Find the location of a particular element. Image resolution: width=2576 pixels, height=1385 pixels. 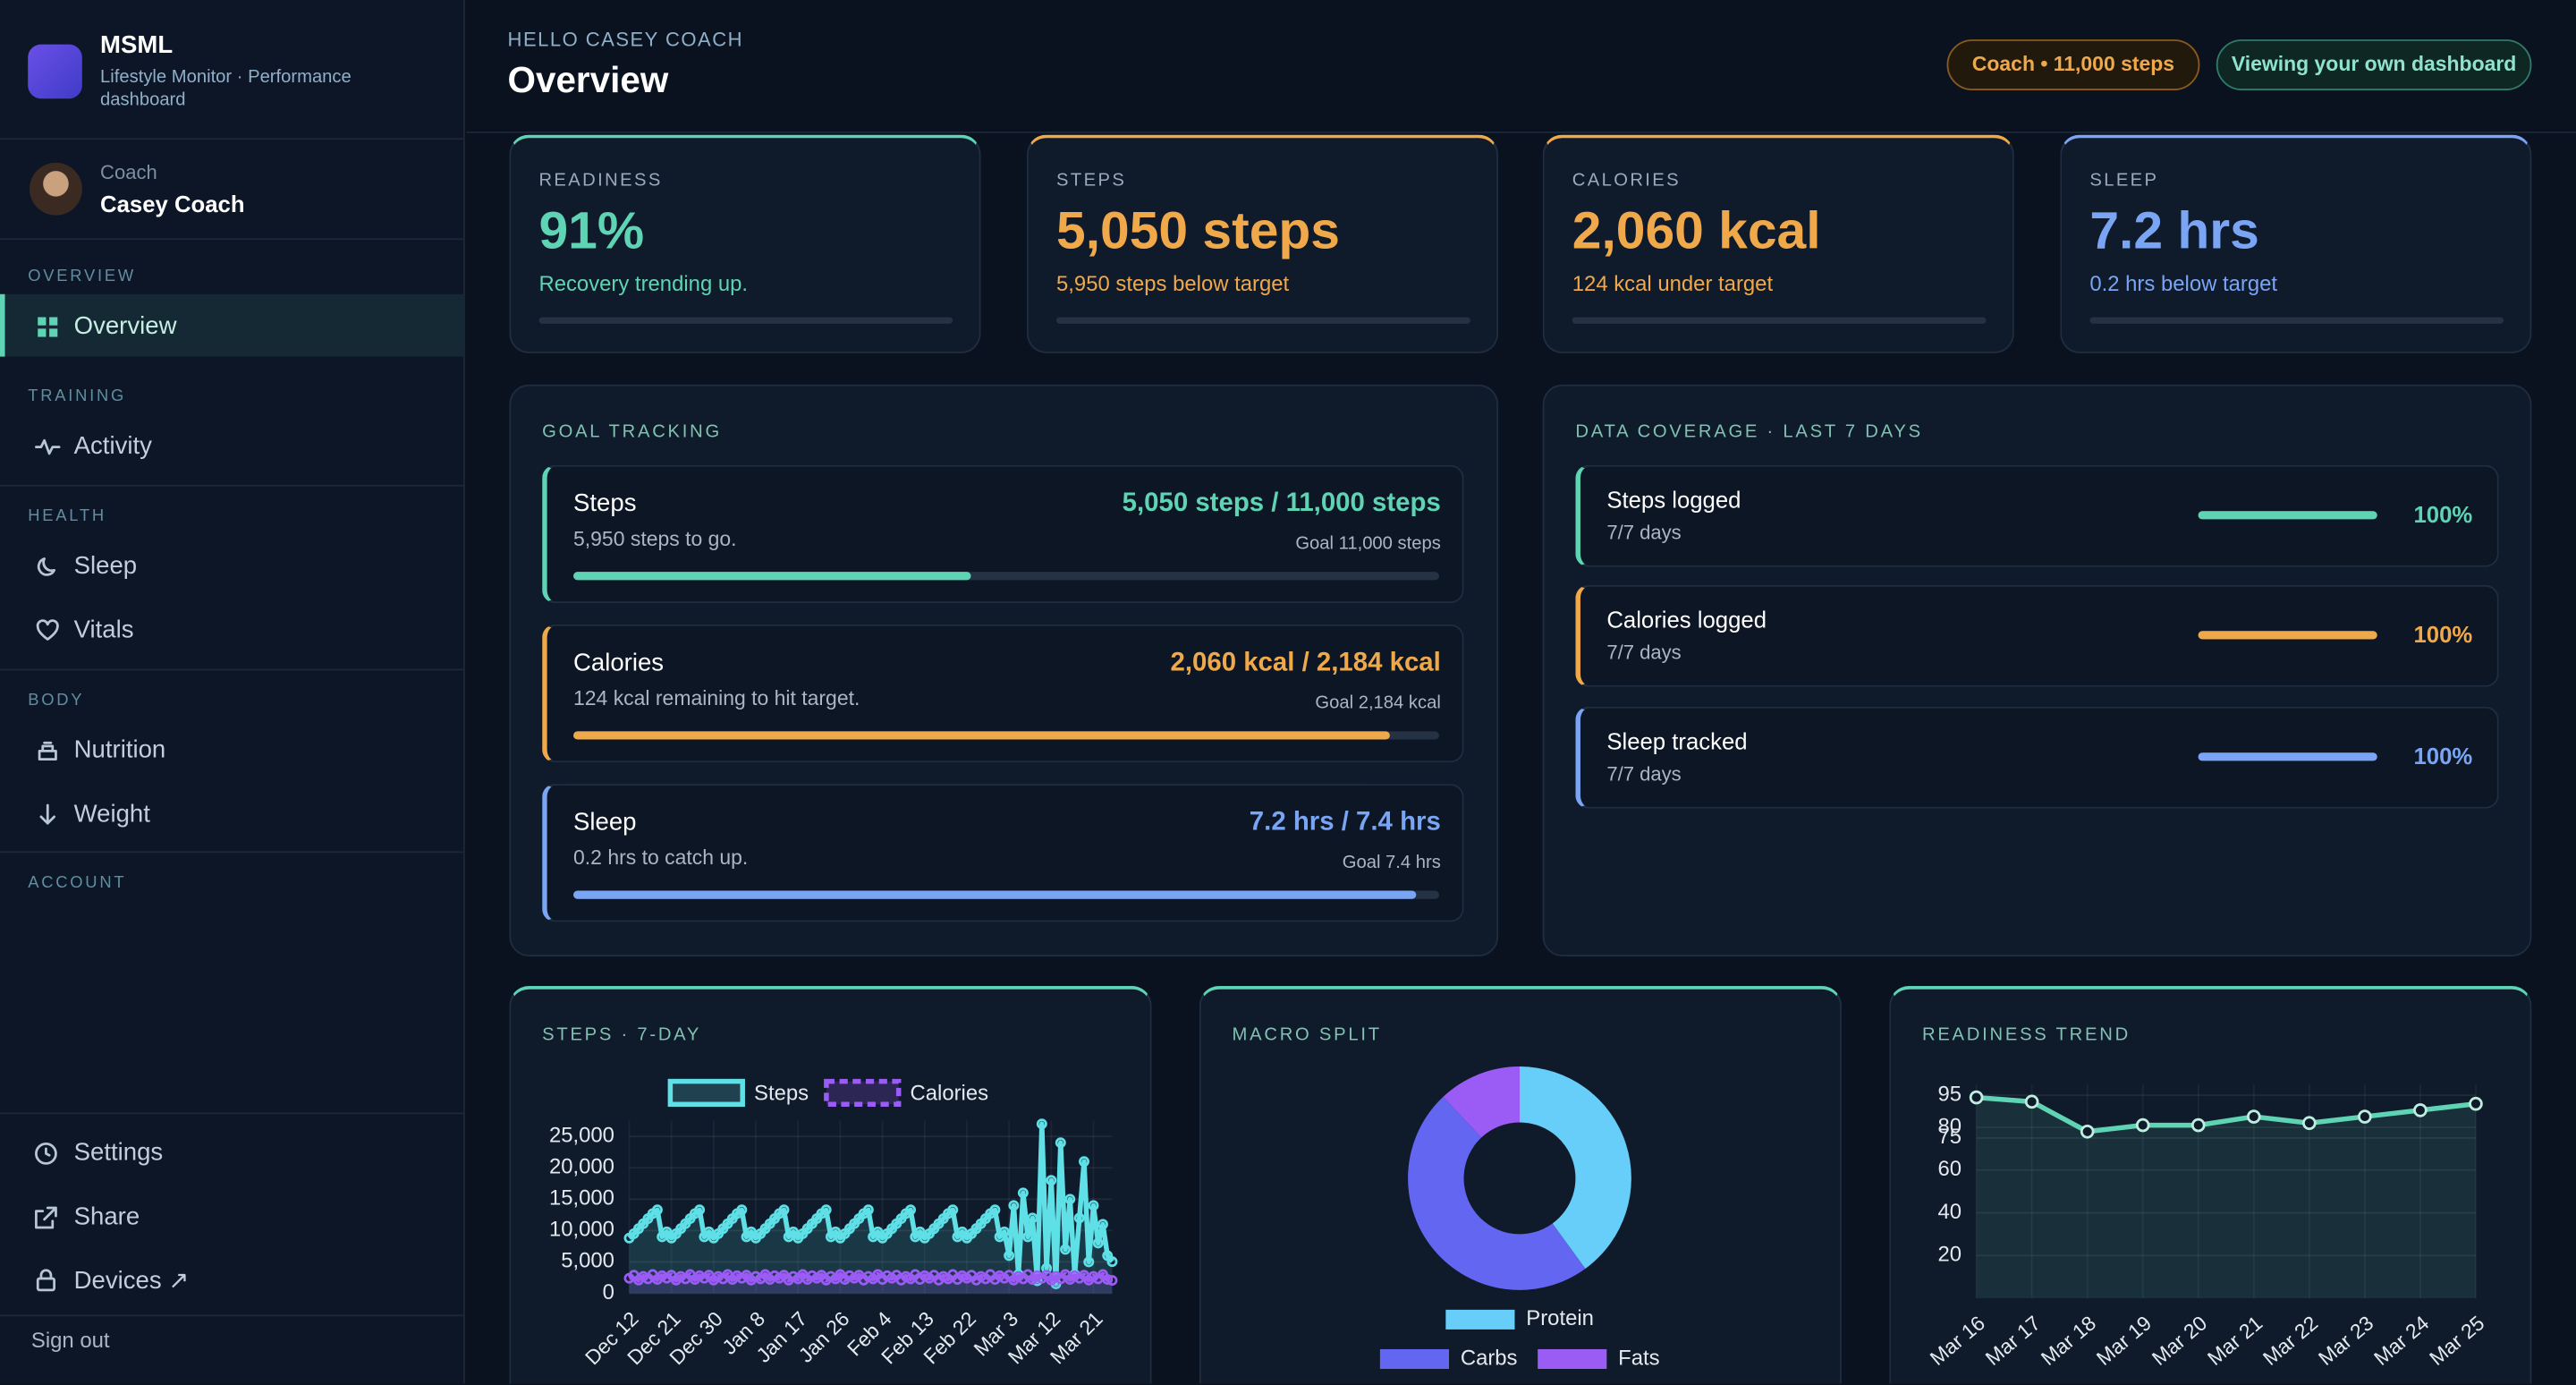

greeting: HELLO CASEY COACH is located at coordinates (625, 39).